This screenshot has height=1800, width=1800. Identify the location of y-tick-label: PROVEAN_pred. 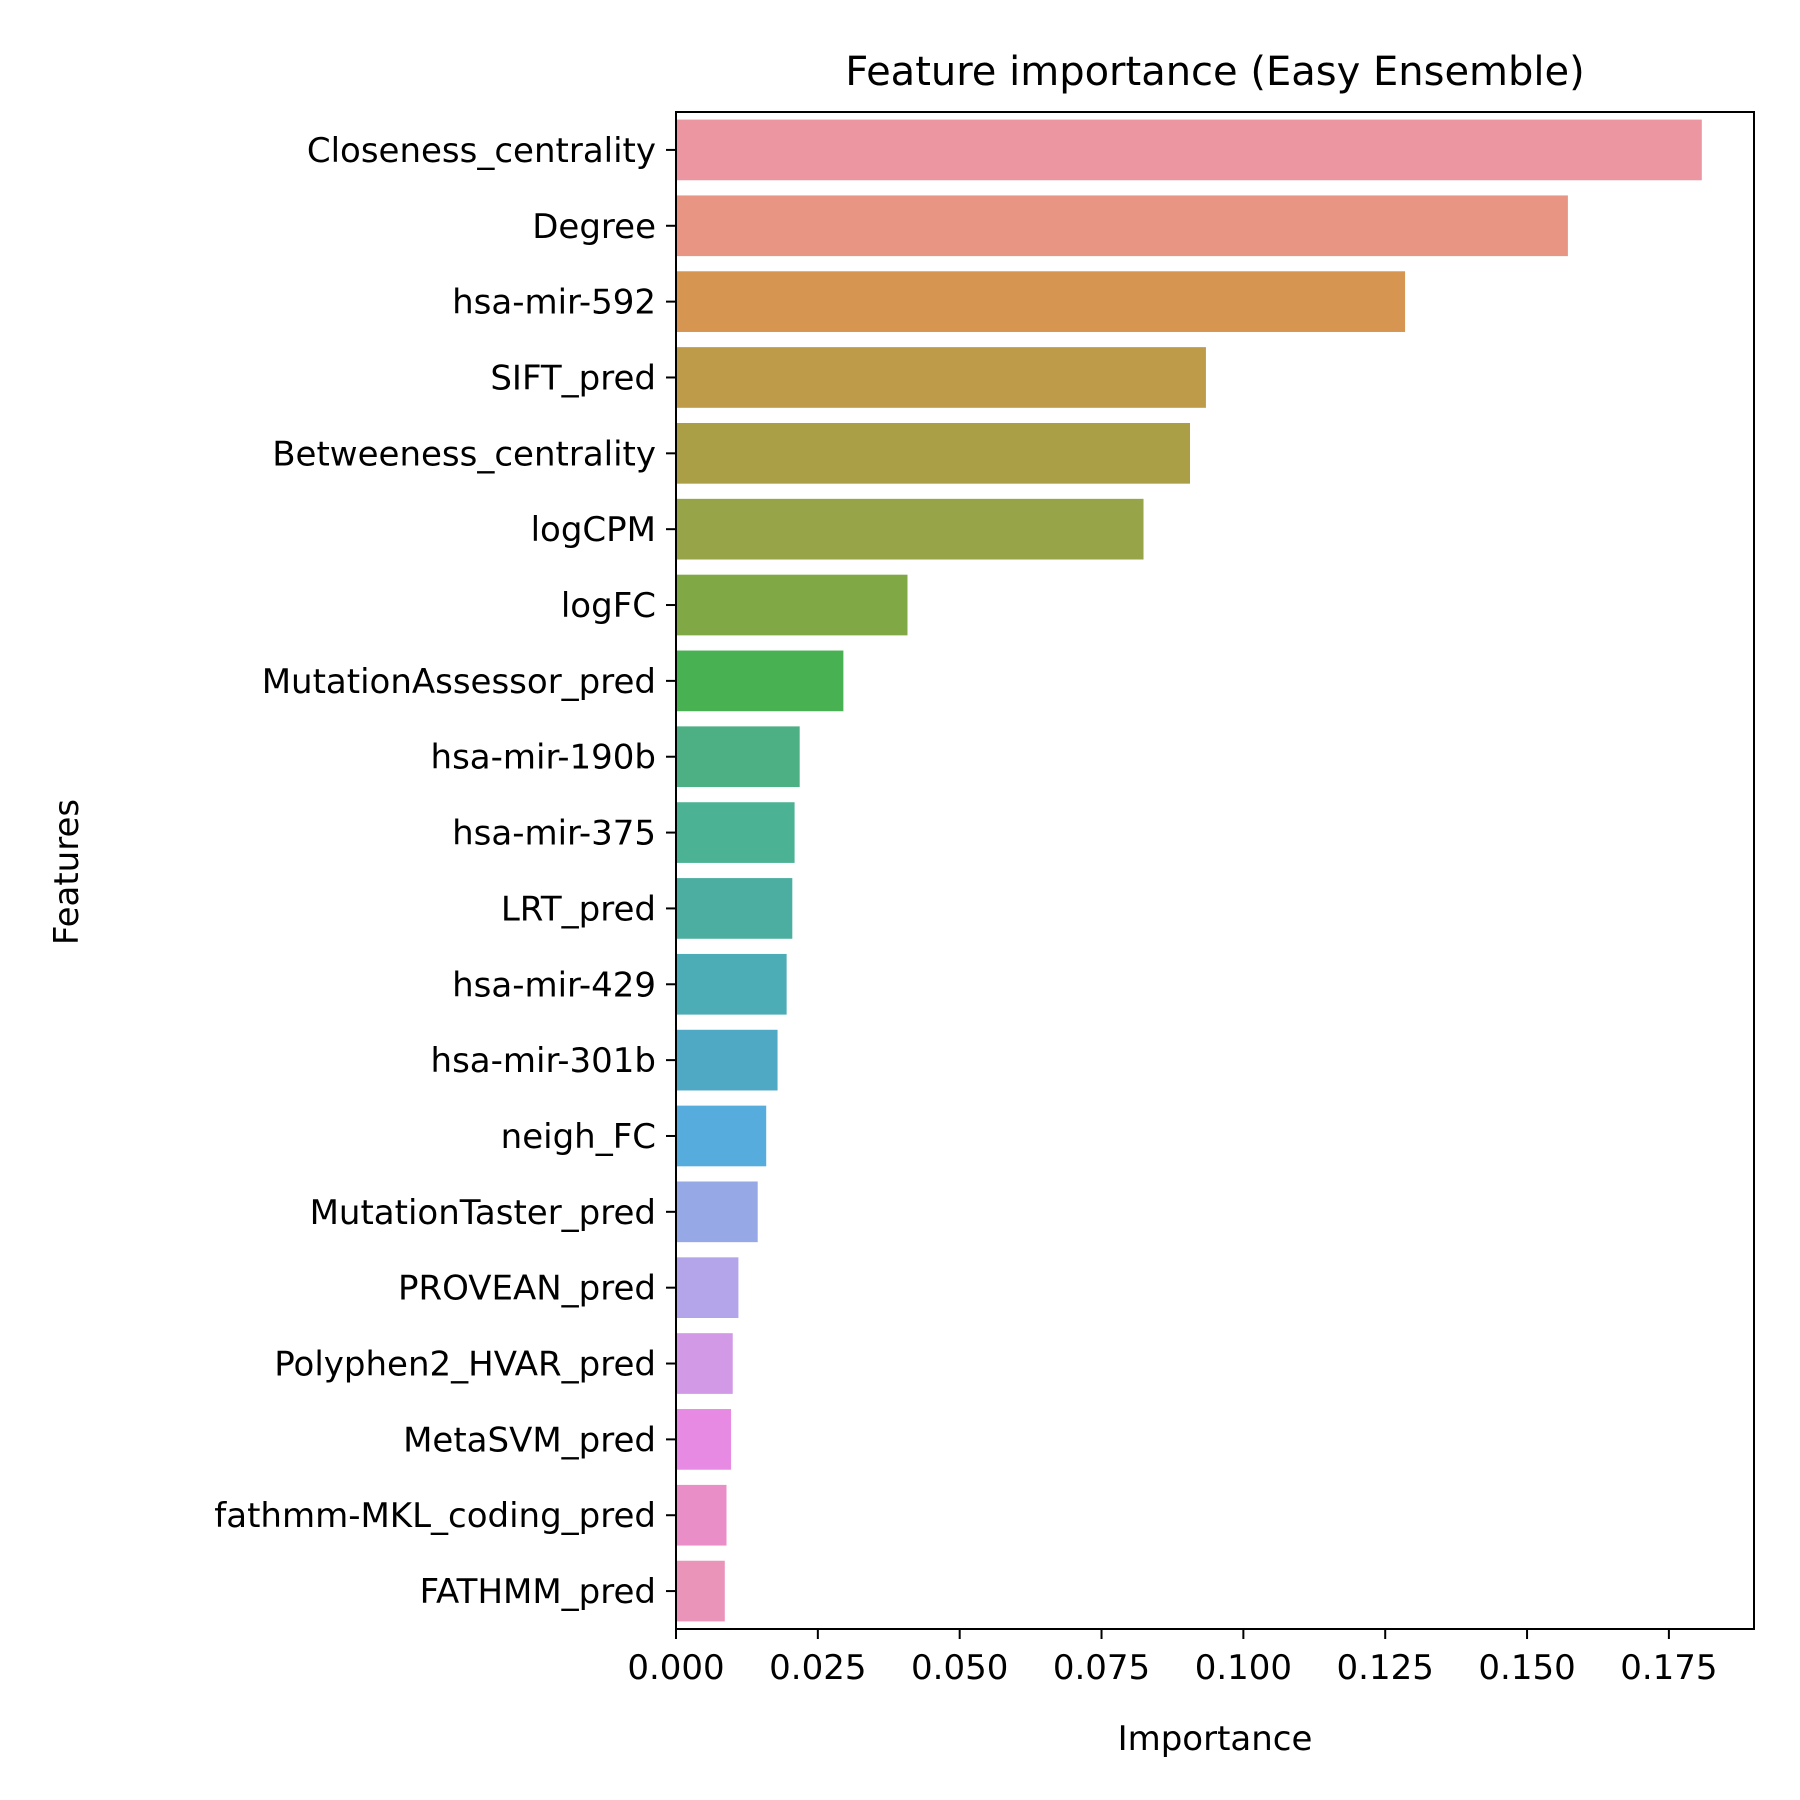
(527, 1289).